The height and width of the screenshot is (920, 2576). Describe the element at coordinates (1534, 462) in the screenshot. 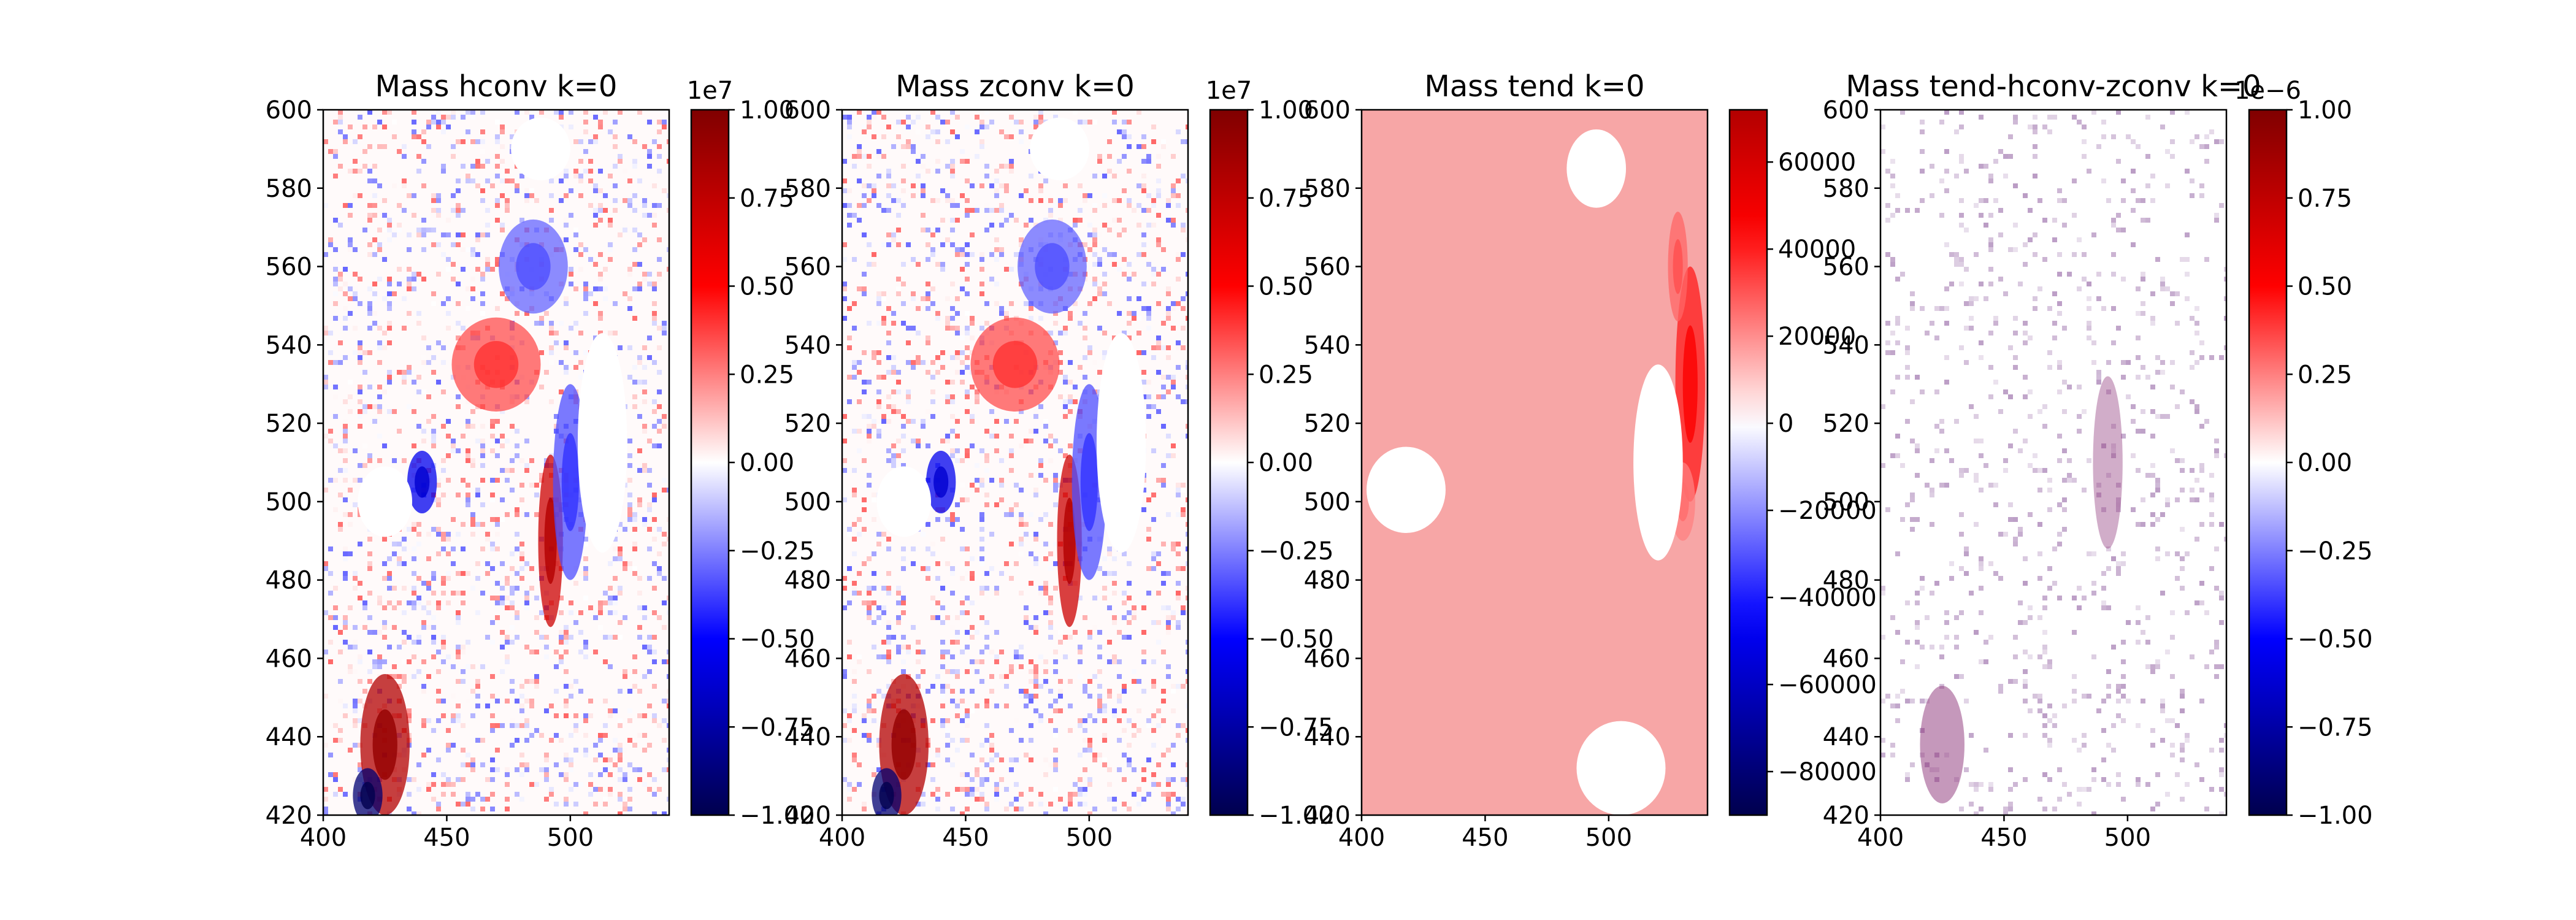

I see `axes-frame` at that location.